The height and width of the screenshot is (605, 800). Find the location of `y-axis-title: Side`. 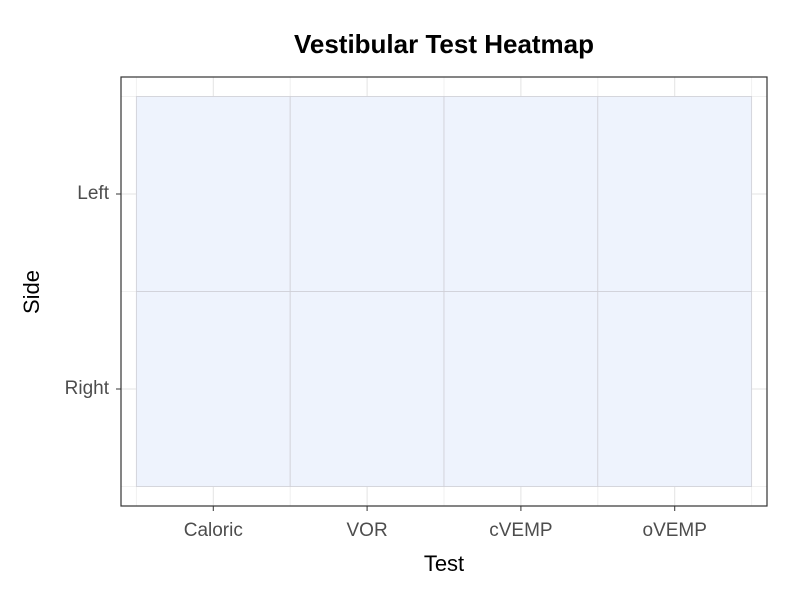

y-axis-title: Side is located at coordinates (31, 292).